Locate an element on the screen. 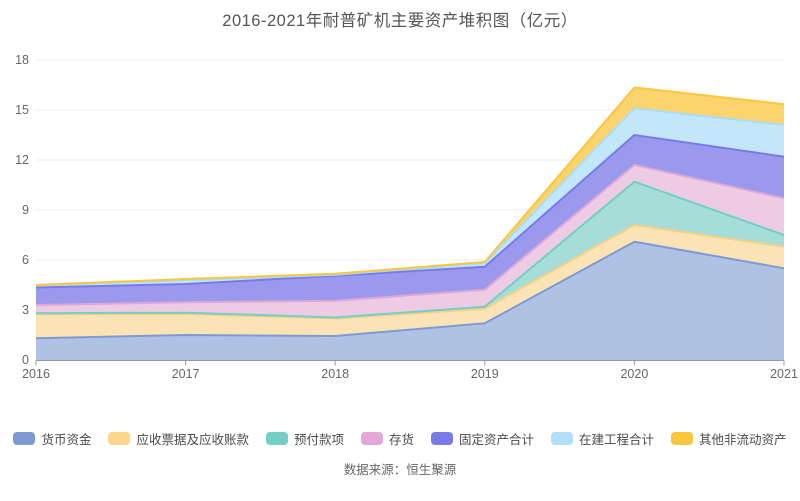 The image size is (800, 501). legend-item-1: 应收票据及应收账款 is located at coordinates (178, 438).